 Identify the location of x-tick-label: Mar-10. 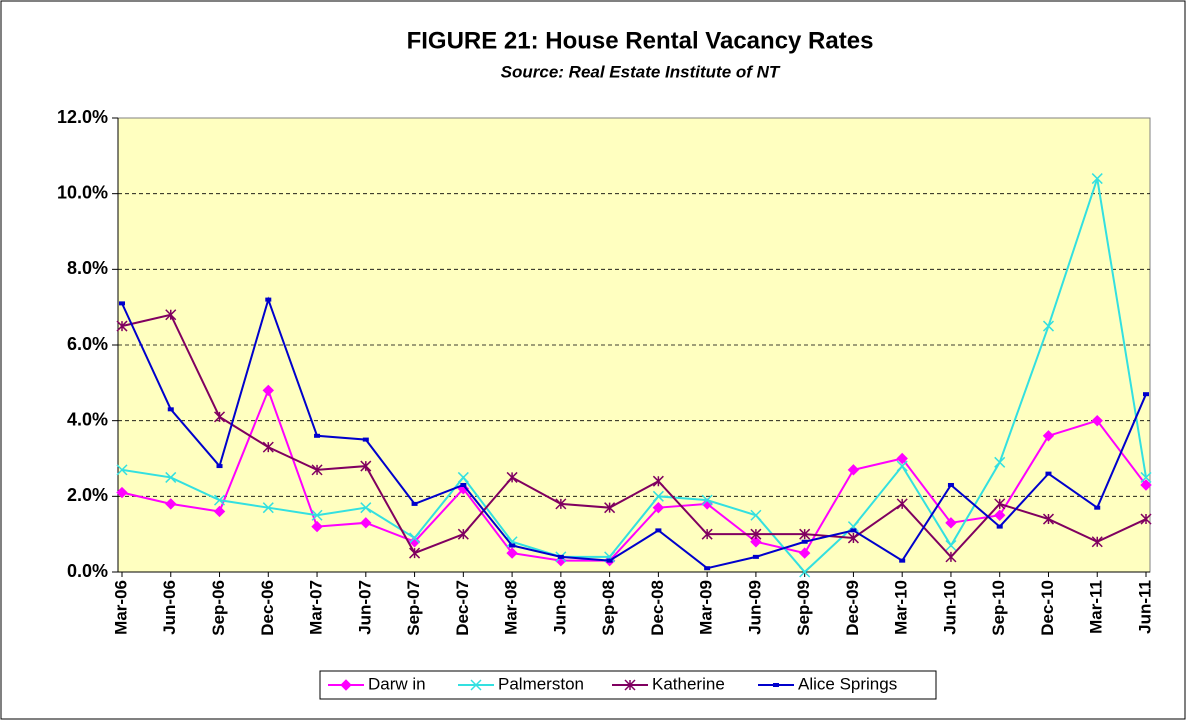
(901, 607).